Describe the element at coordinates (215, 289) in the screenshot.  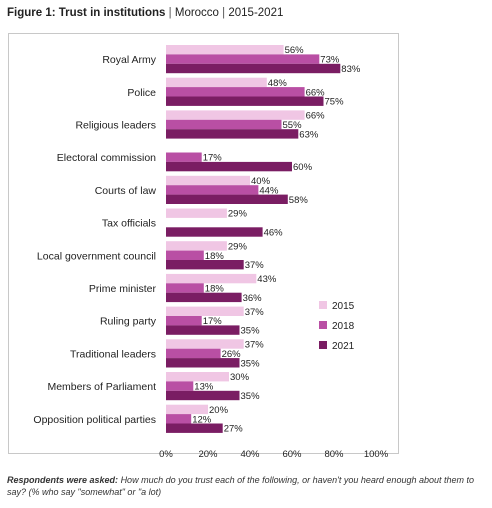
I see `data-label: 18%` at that location.